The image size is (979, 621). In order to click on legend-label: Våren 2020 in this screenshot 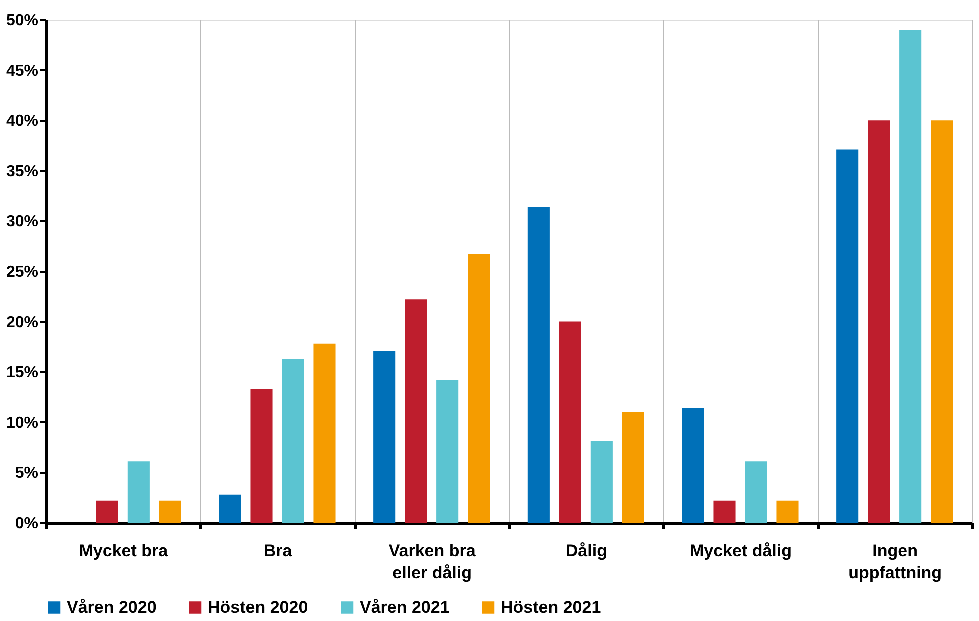, I will do `click(112, 607)`.